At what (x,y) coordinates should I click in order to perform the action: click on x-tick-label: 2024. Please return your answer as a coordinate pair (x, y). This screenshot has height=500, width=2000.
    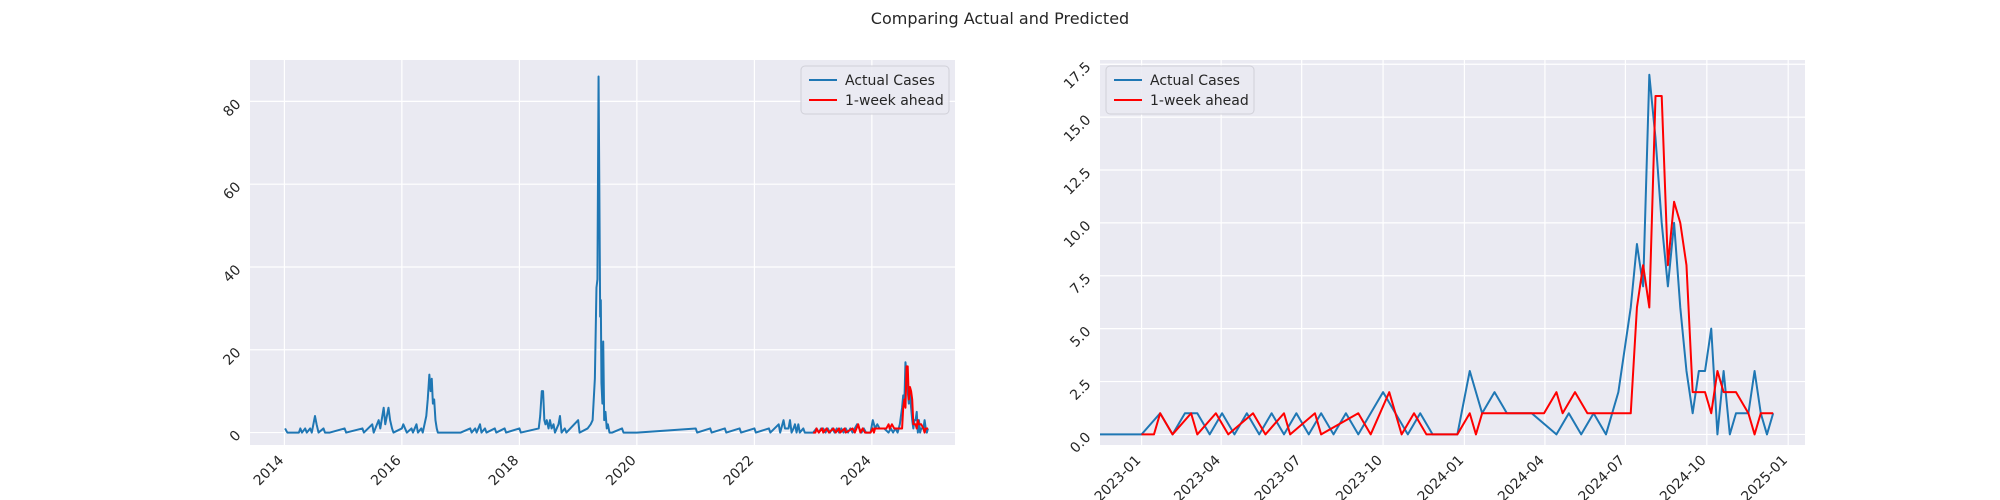
    Looking at the image, I should click on (856, 470).